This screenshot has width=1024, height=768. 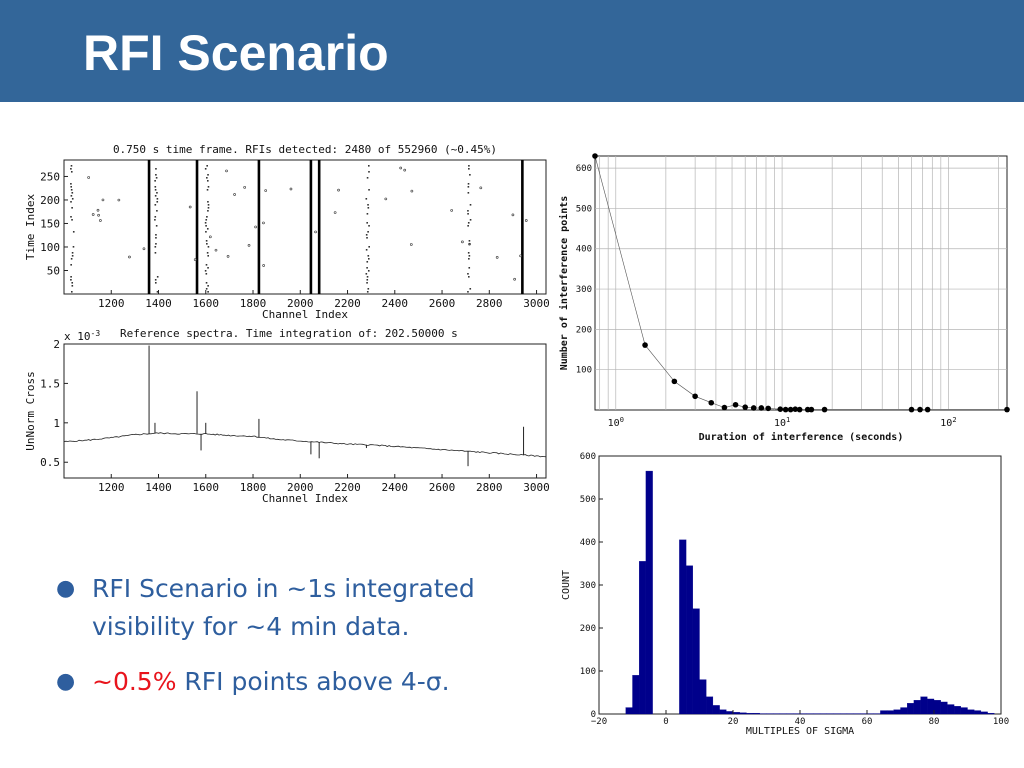 I want to click on bullet-item: ● ~0.5% RFI points above 4-σ., so click(x=296, y=682).